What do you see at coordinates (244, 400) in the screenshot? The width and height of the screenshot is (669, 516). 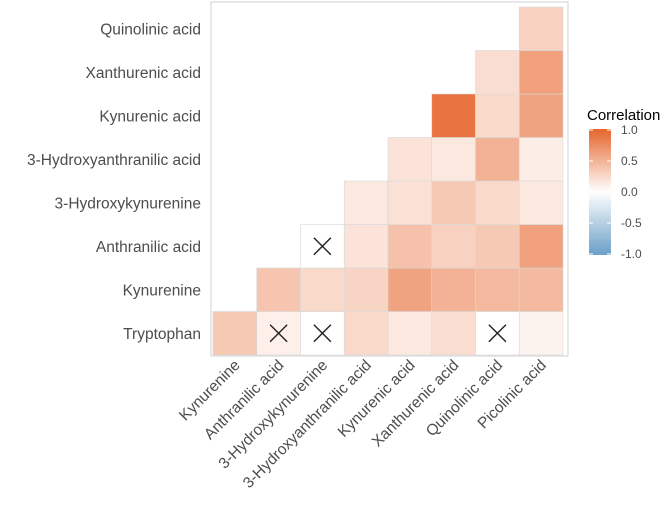 I see `x-axis-label: Anthranilic acid` at bounding box center [244, 400].